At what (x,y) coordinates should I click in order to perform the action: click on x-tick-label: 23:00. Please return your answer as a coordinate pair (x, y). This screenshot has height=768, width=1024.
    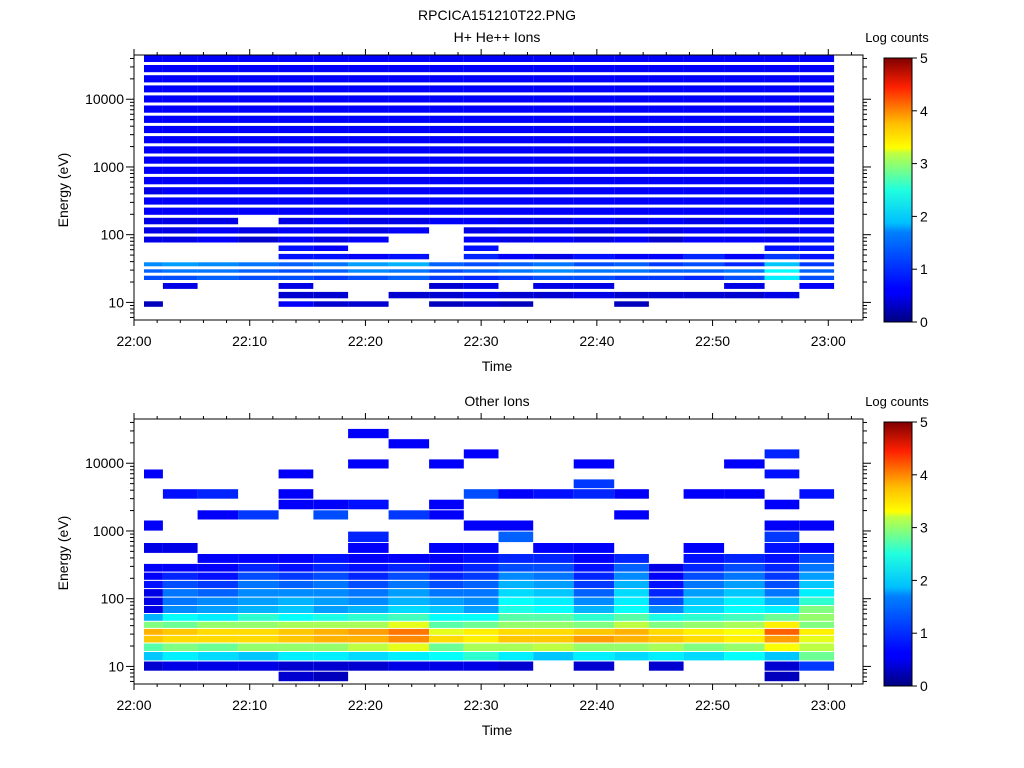
    Looking at the image, I should click on (828, 341).